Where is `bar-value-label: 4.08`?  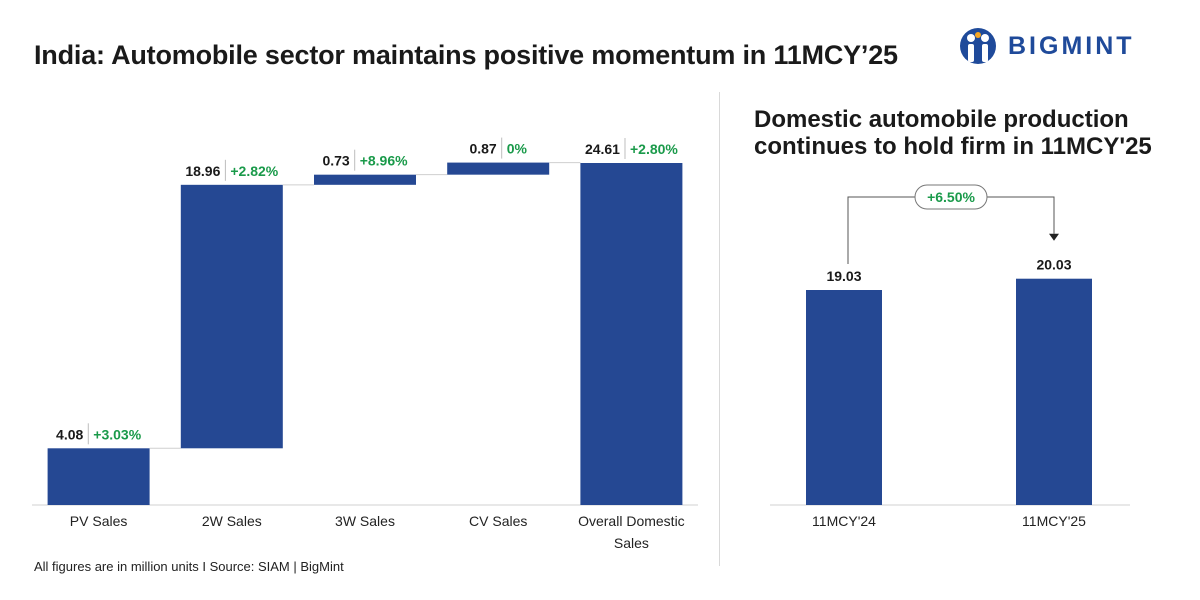 bar-value-label: 4.08 is located at coordinates (69, 434).